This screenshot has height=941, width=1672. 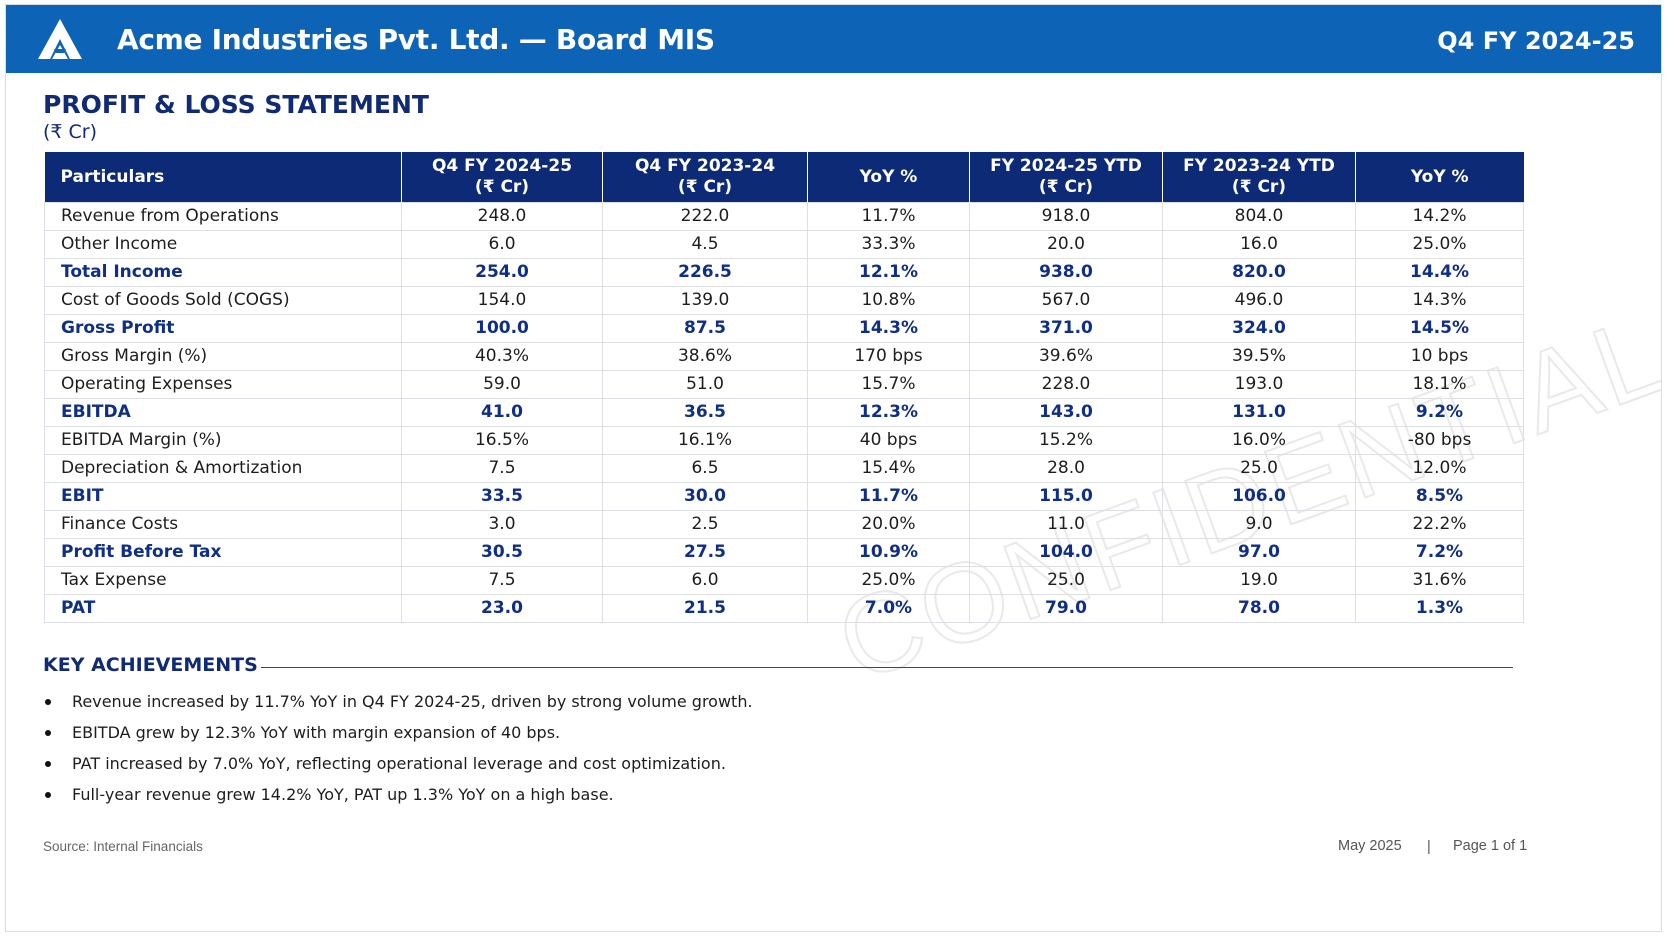 I want to click on cell-q4-fy25: 16.5%, so click(x=502, y=440).